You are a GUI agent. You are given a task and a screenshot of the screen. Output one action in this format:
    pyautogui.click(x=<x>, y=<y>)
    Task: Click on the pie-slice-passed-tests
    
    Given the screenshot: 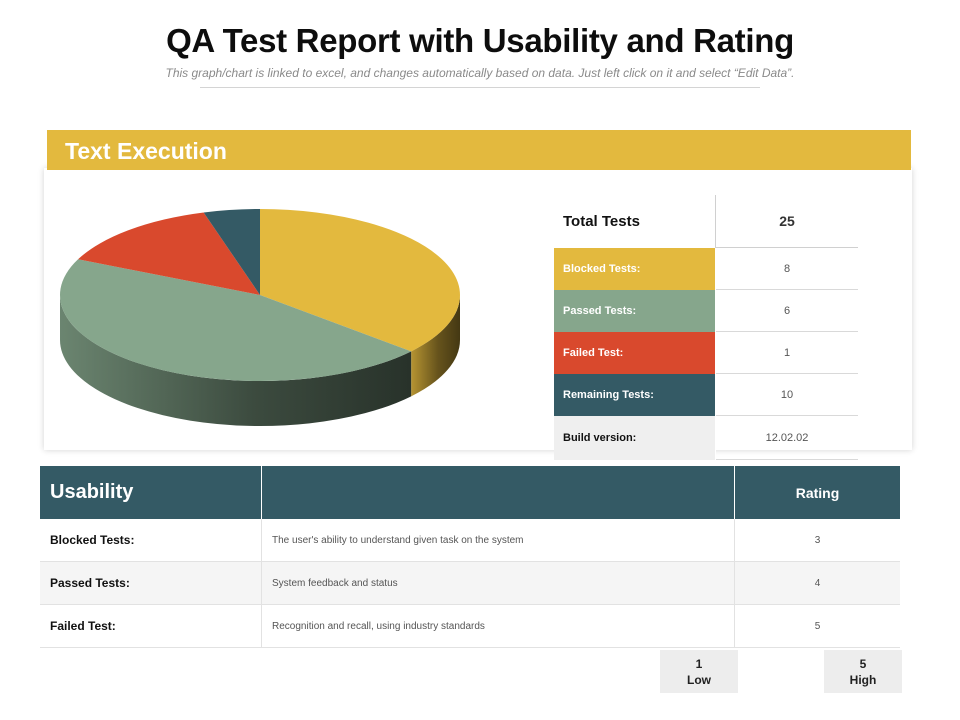 What is the action you would take?
    pyautogui.click(x=236, y=320)
    